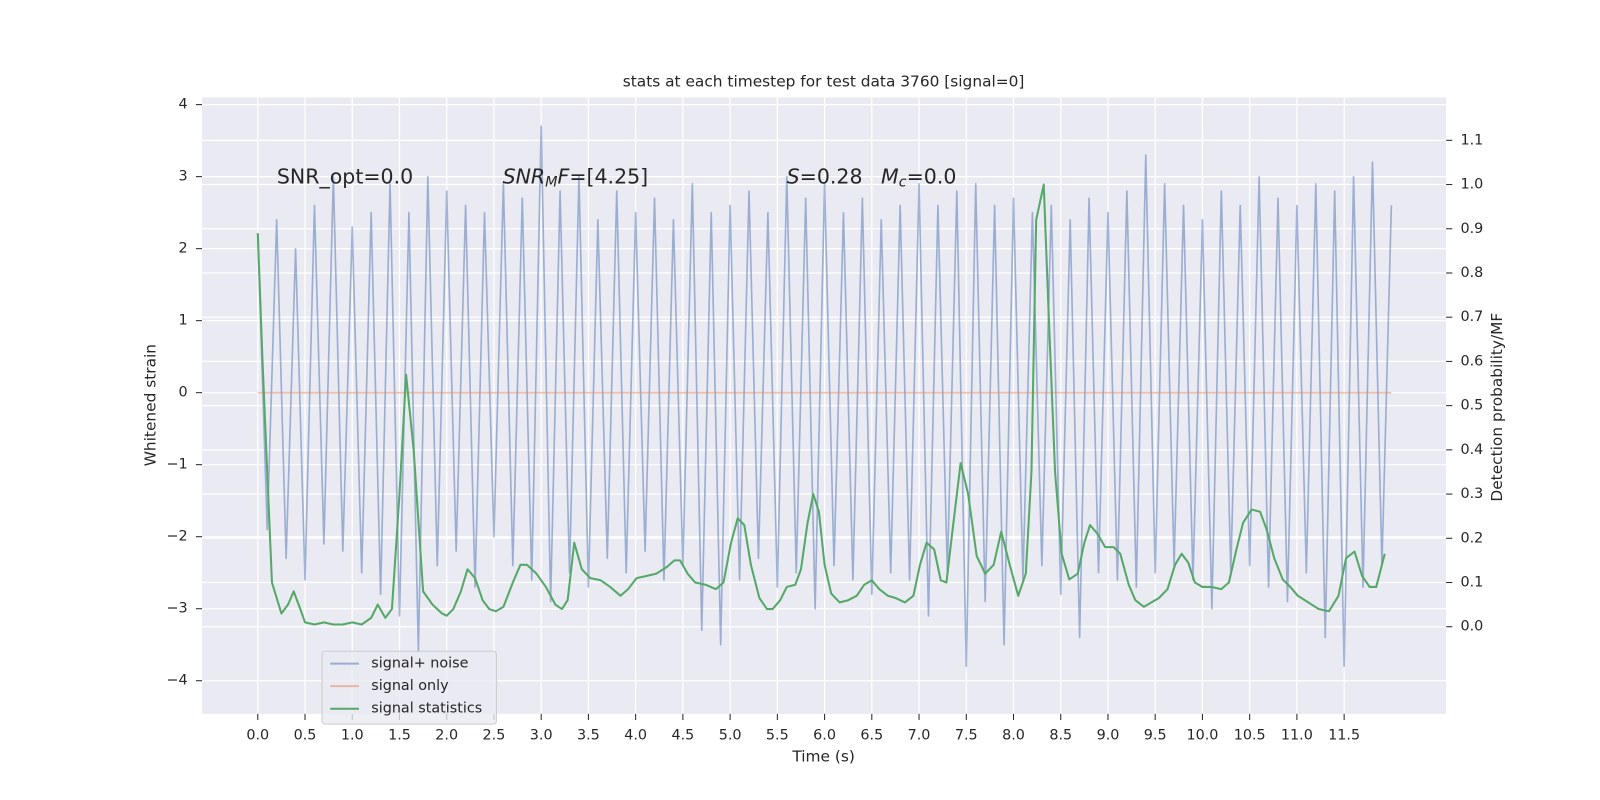 The image size is (1600, 800). What do you see at coordinates (588, 735) in the screenshot?
I see `x-tick-label: 3.5` at bounding box center [588, 735].